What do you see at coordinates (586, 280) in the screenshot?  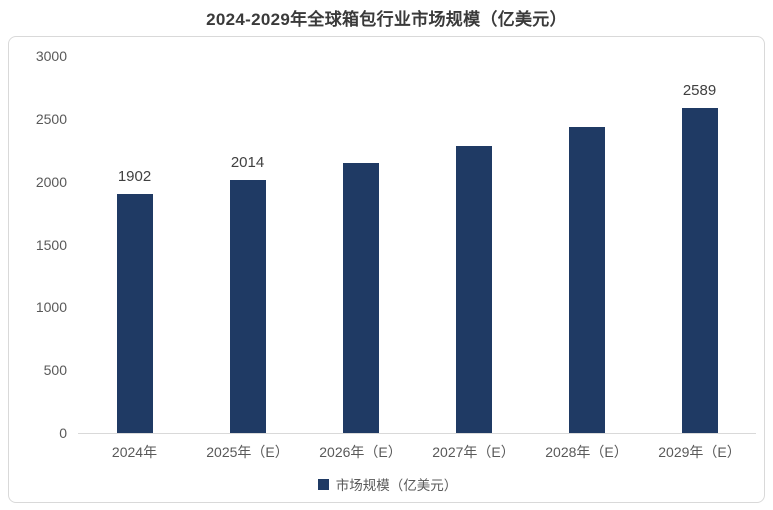 I see `bar-2028年（E）` at bounding box center [586, 280].